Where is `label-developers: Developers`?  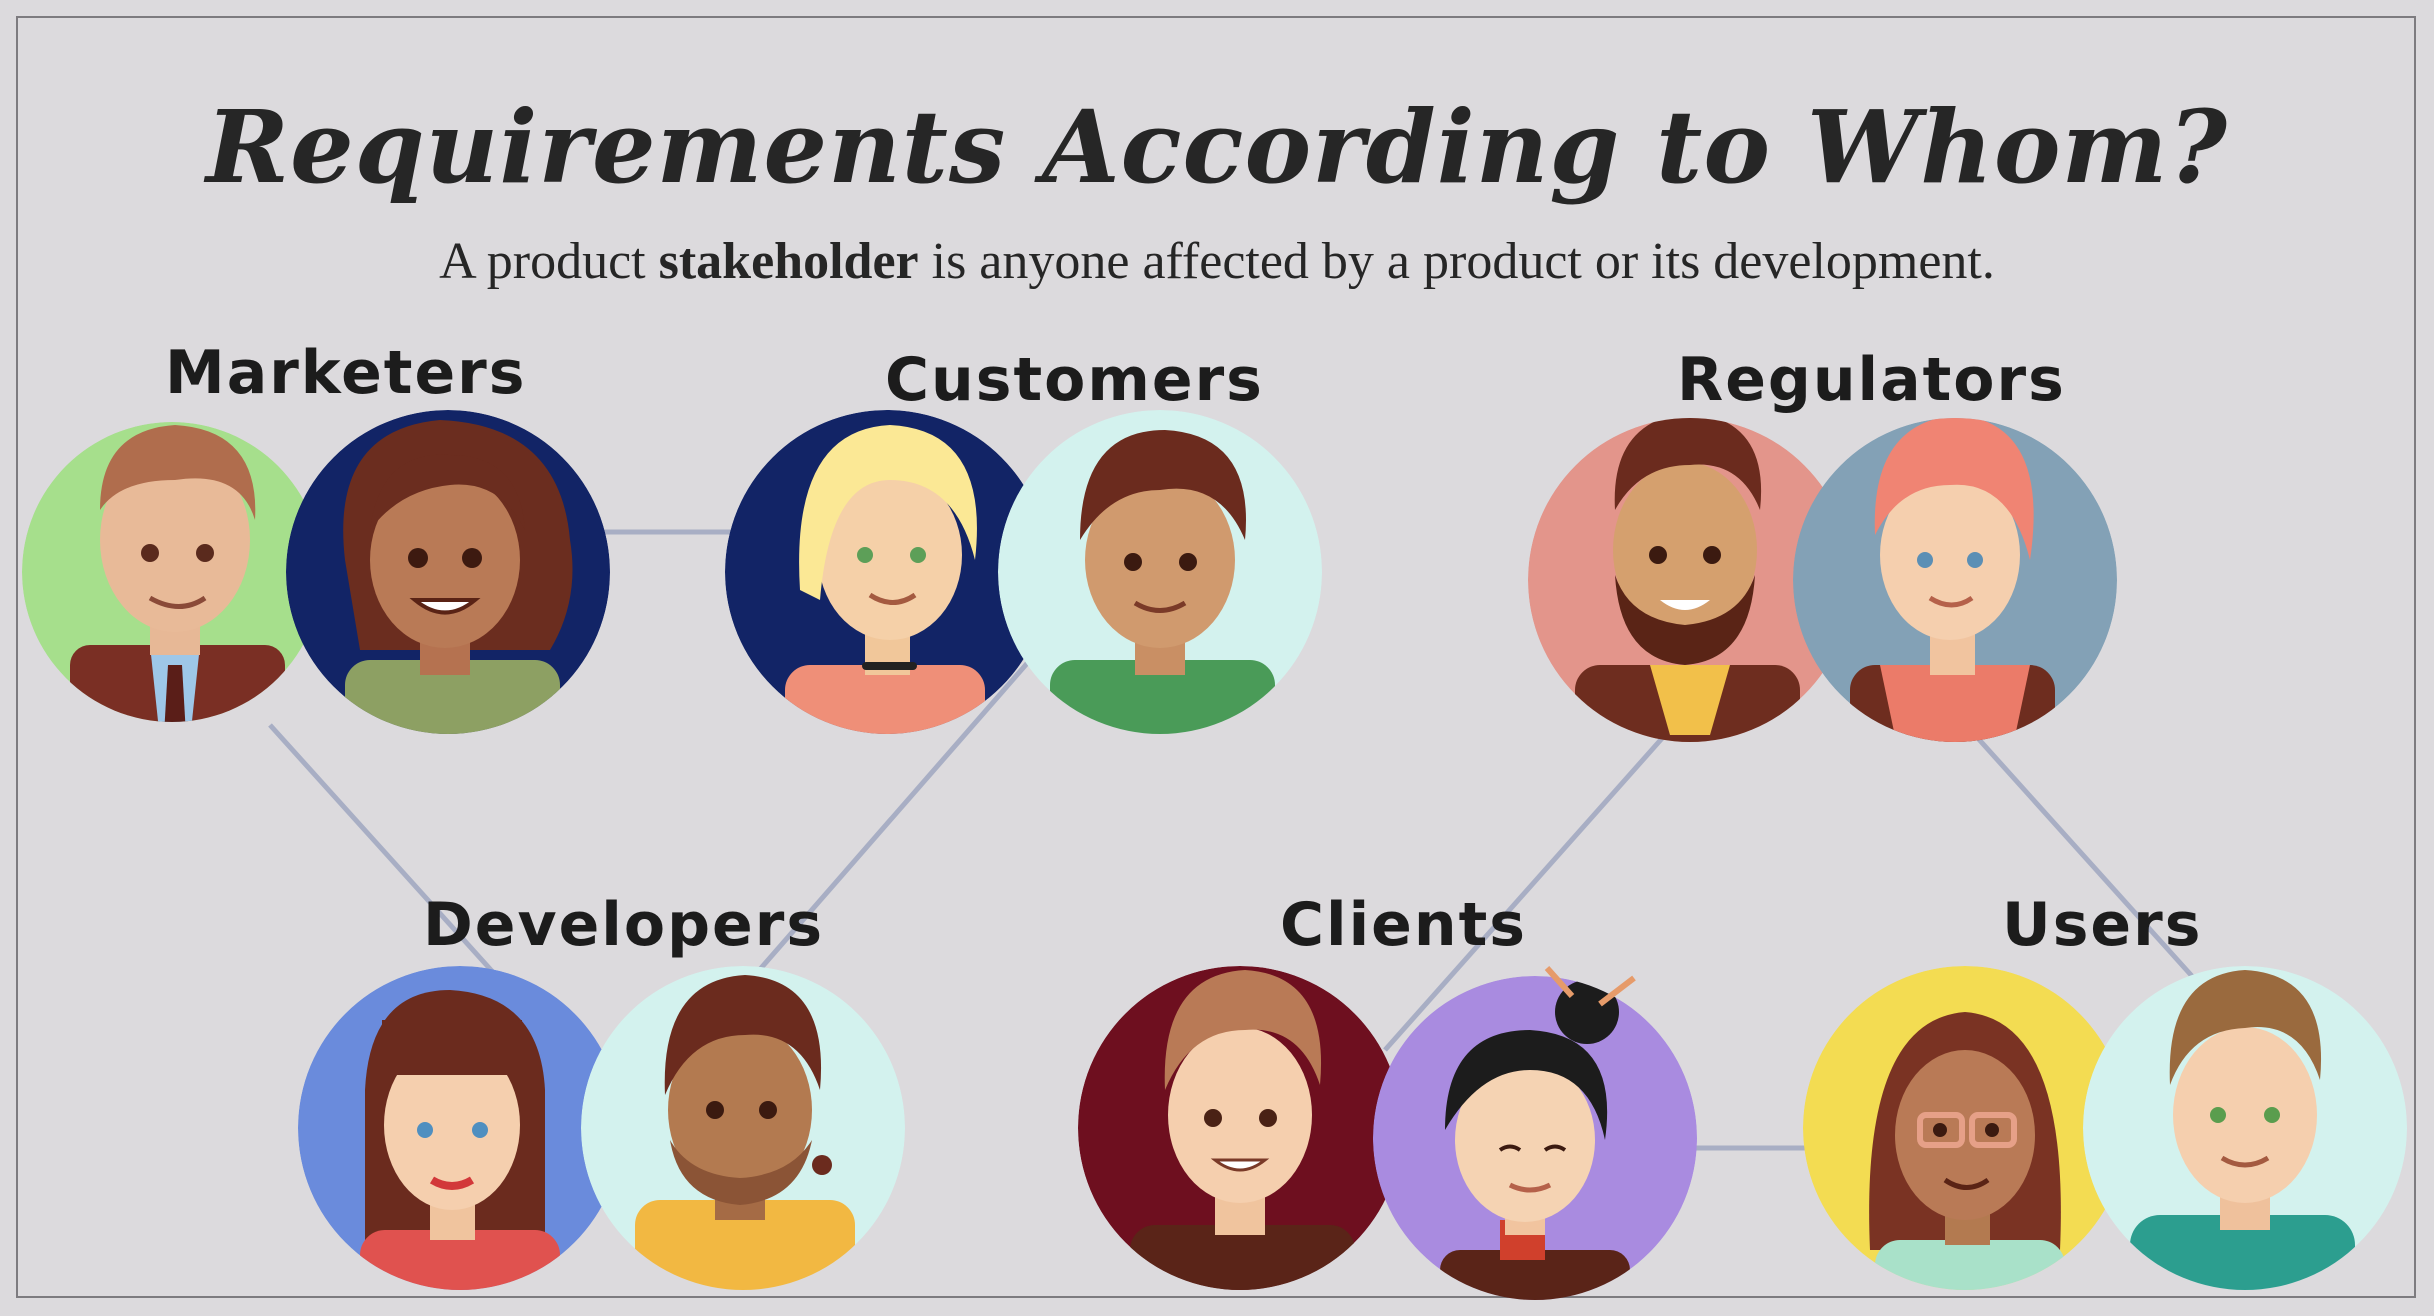
label-developers: Developers is located at coordinates (624, 925).